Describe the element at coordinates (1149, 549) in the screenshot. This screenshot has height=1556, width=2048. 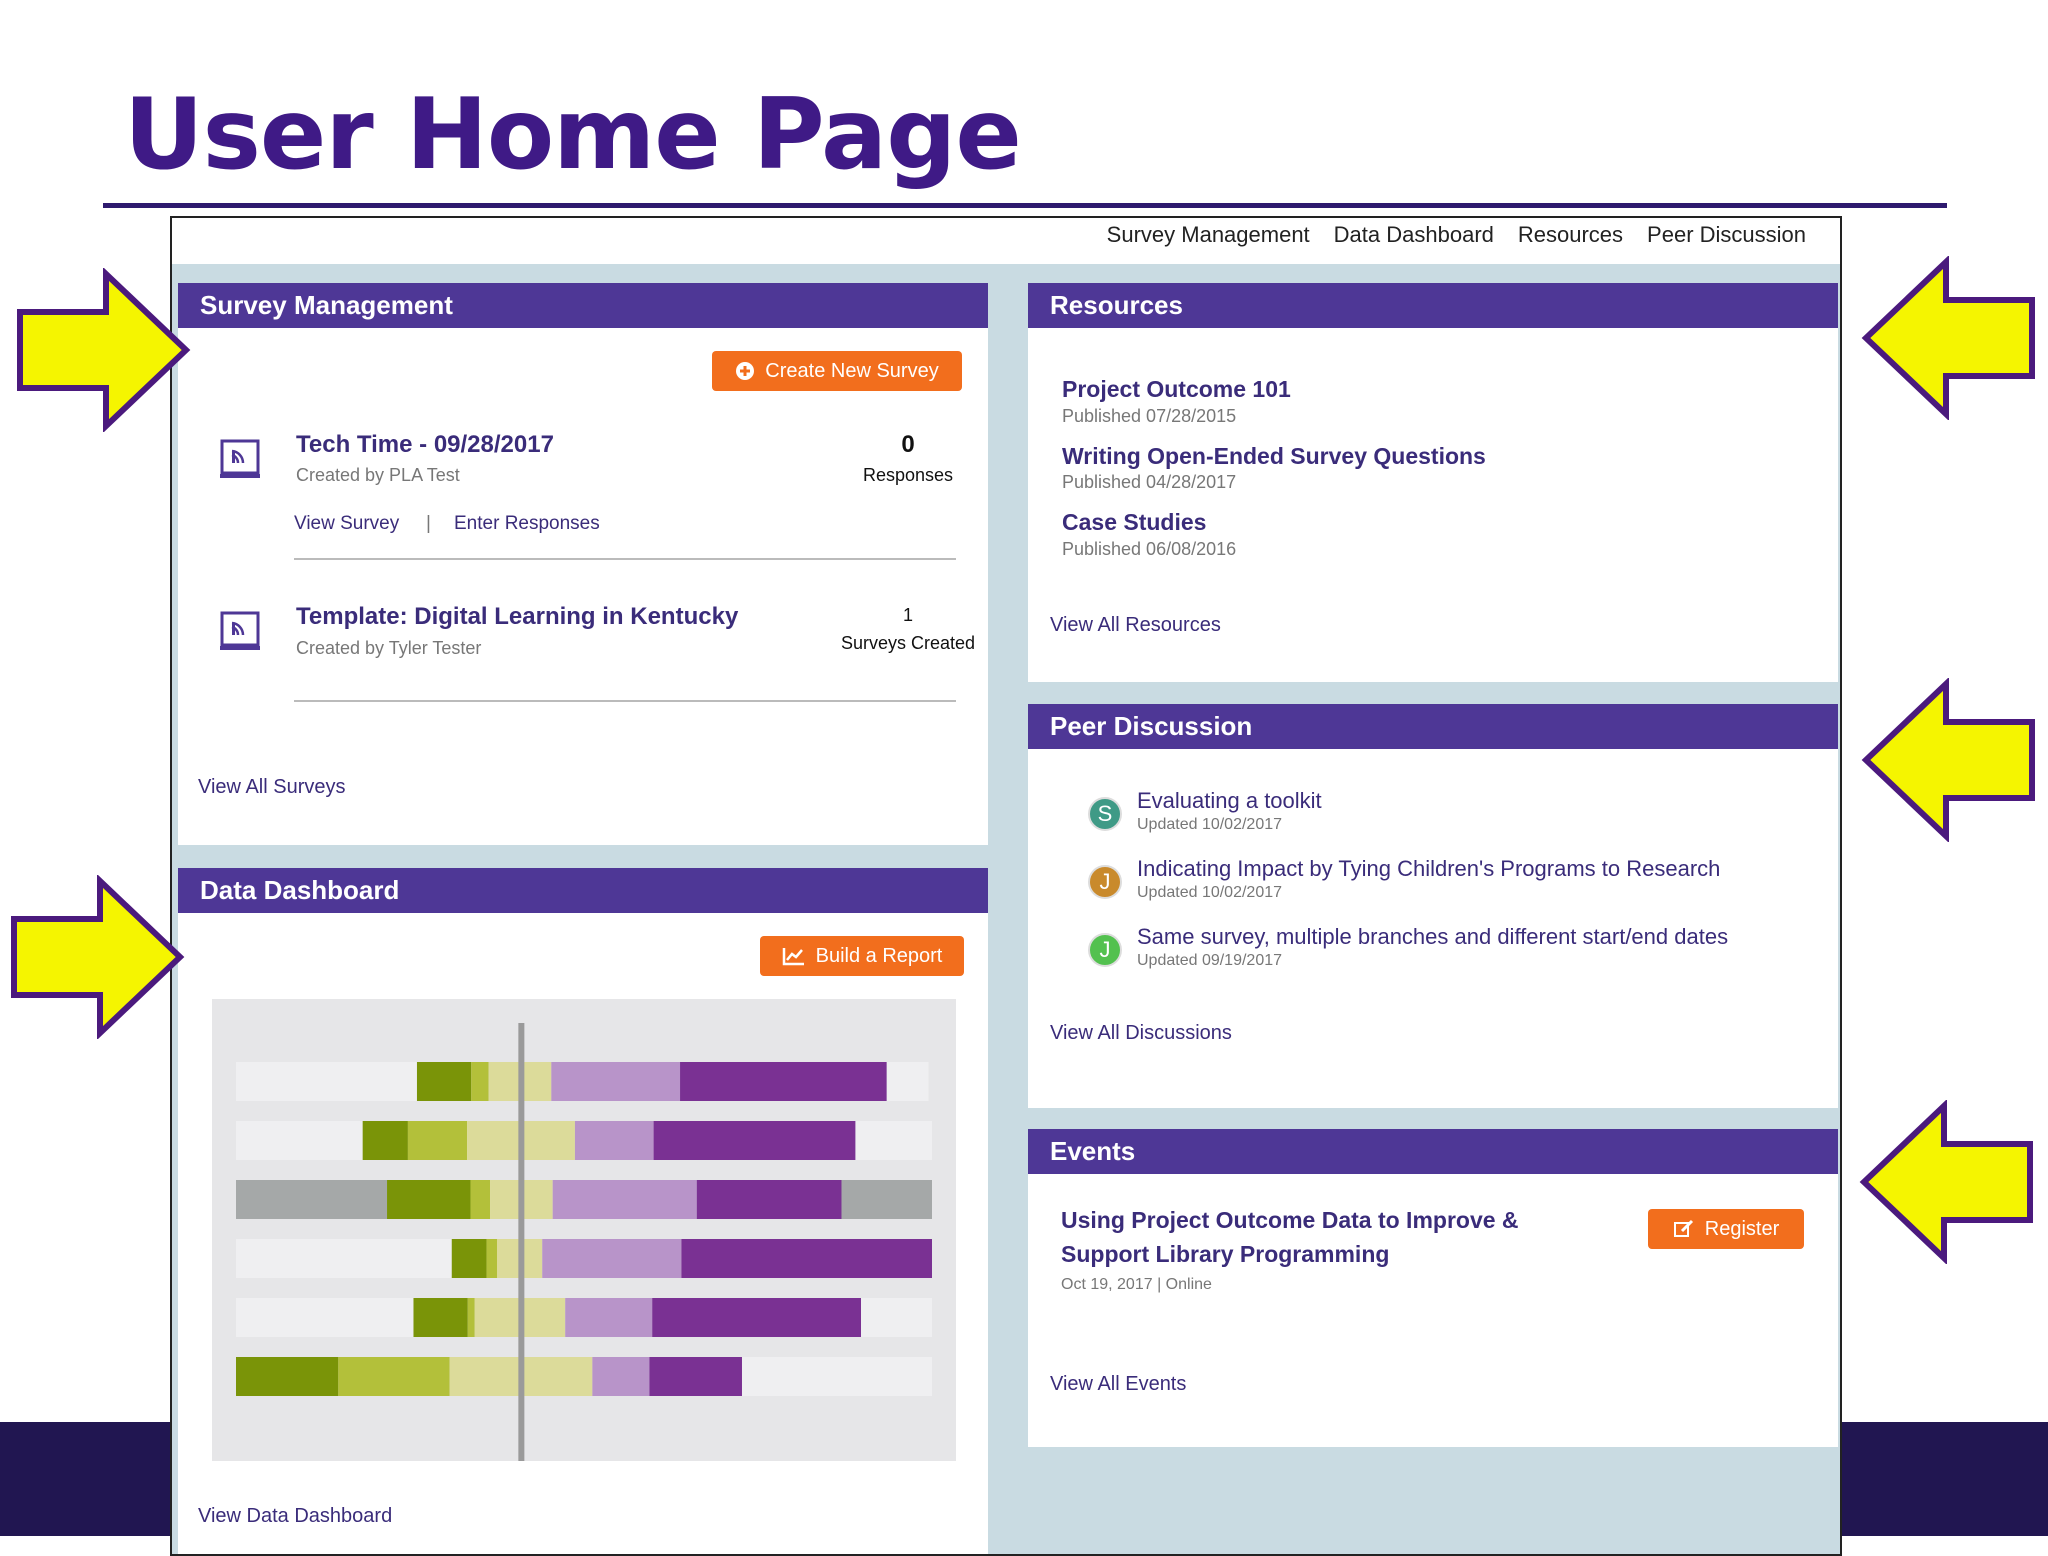
I see `resource-date: Published 06/08/2016` at that location.